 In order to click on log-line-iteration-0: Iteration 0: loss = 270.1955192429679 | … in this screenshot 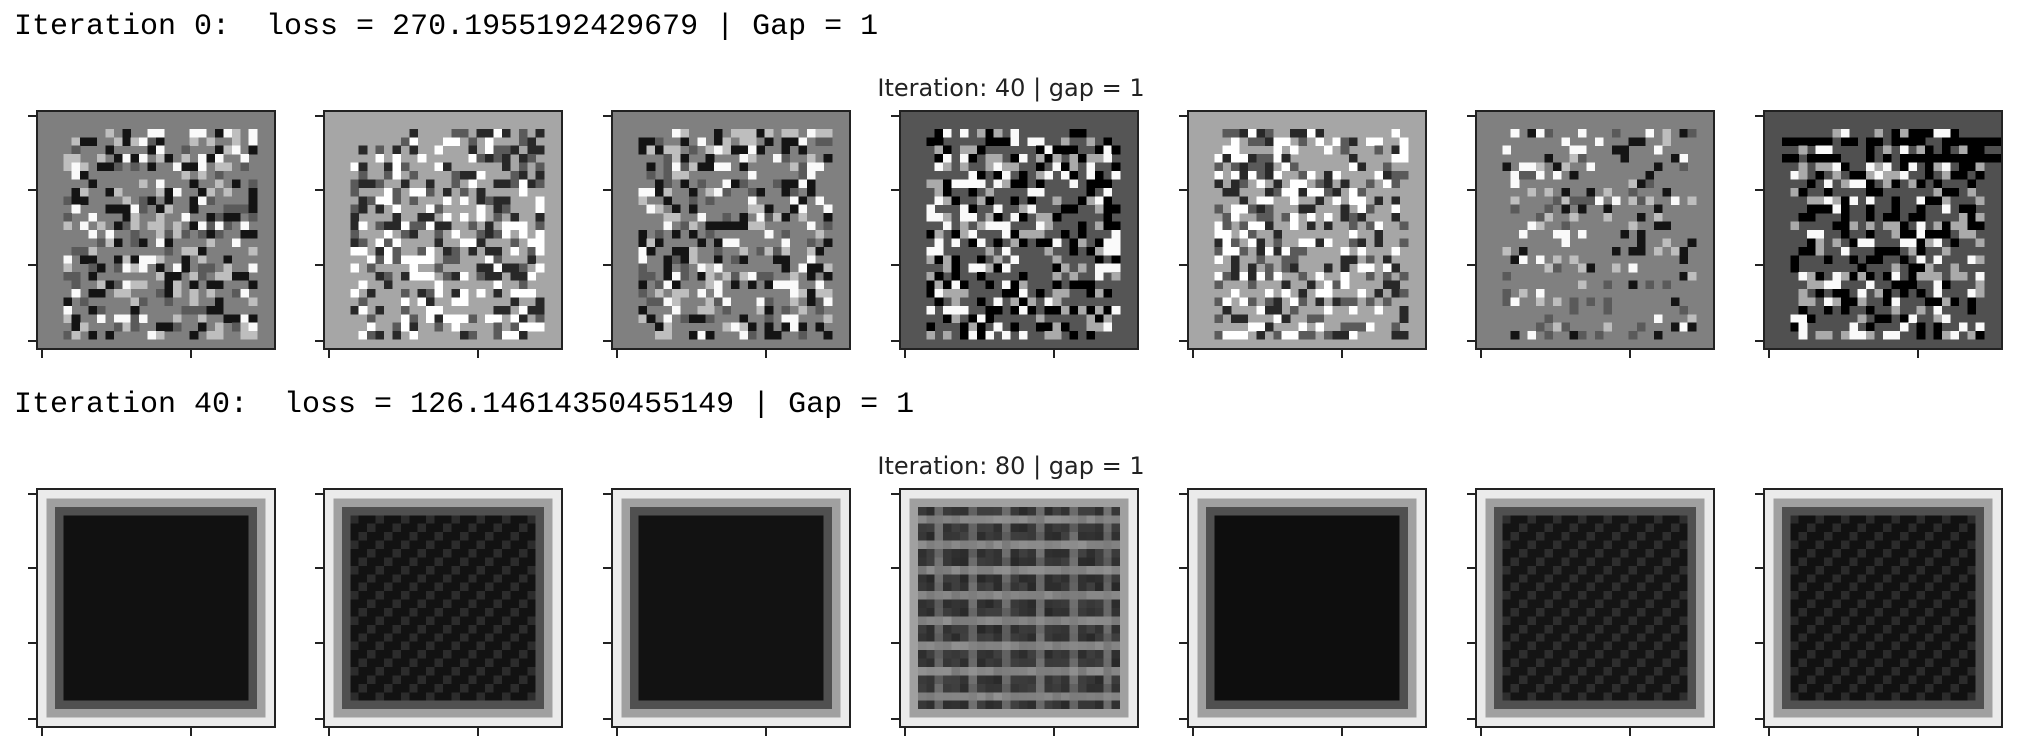, I will do `click(446, 27)`.